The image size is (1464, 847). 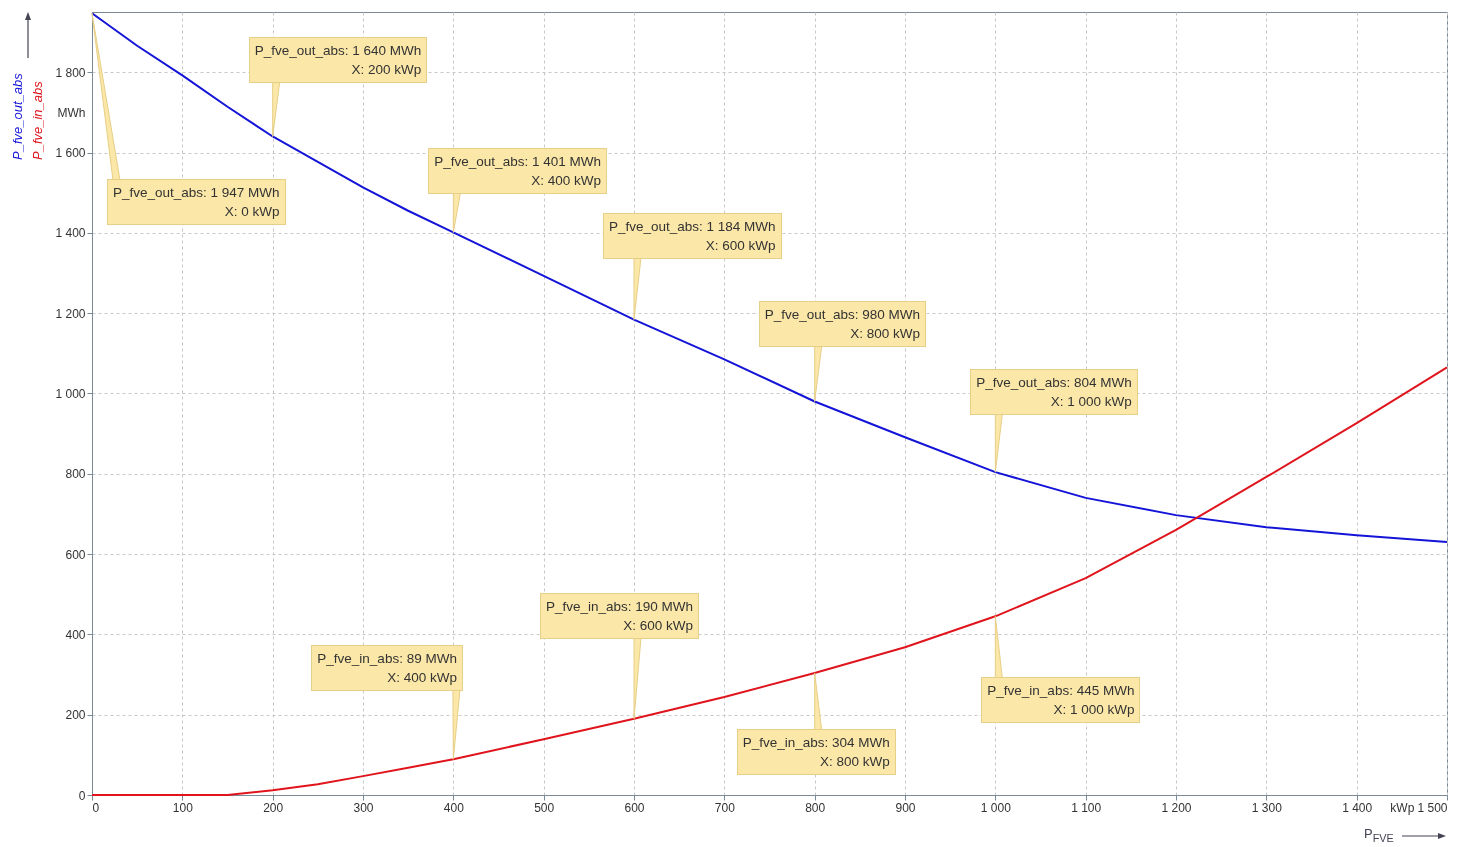 What do you see at coordinates (1176, 807) in the screenshot?
I see `x-tick-label: 1 200` at bounding box center [1176, 807].